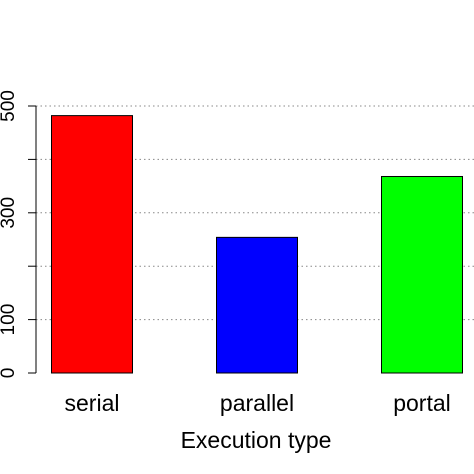 This screenshot has height=474, width=474. I want to click on category-label-portal: portal, so click(422, 403).